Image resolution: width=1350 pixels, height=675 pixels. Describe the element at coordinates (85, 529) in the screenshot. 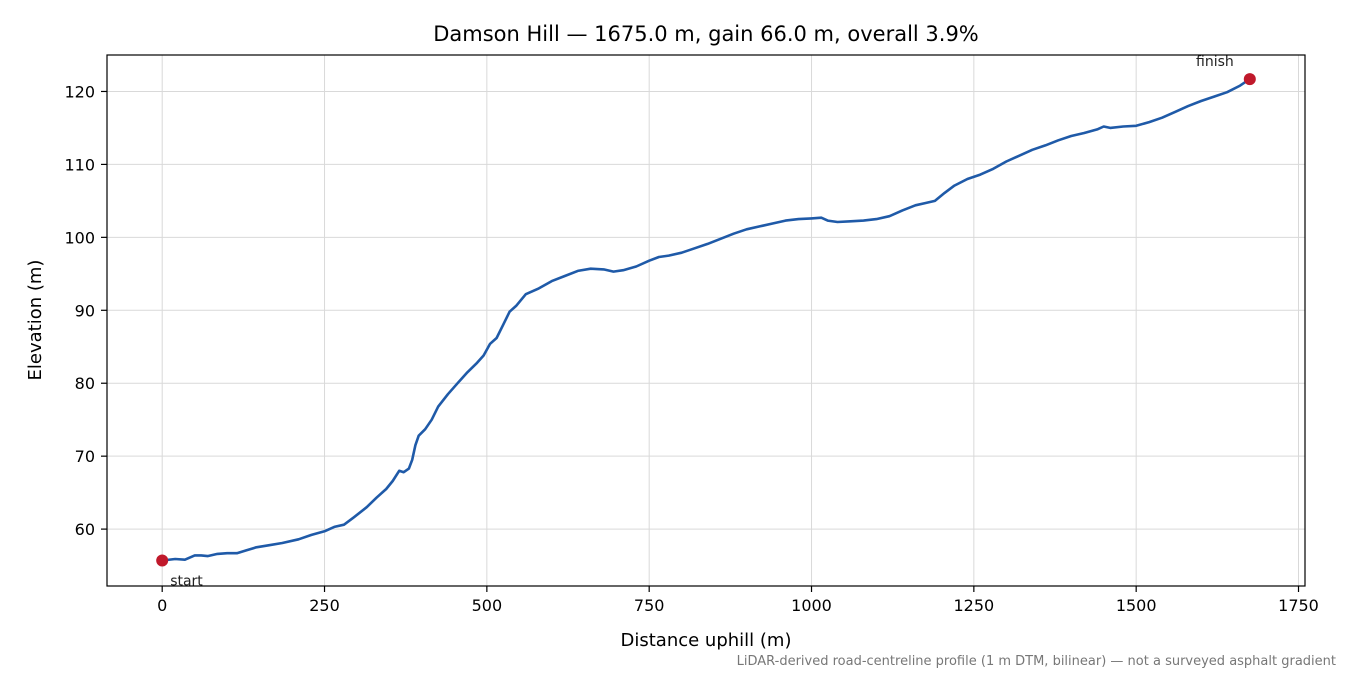

I see `y-tick-label: 60` at that location.